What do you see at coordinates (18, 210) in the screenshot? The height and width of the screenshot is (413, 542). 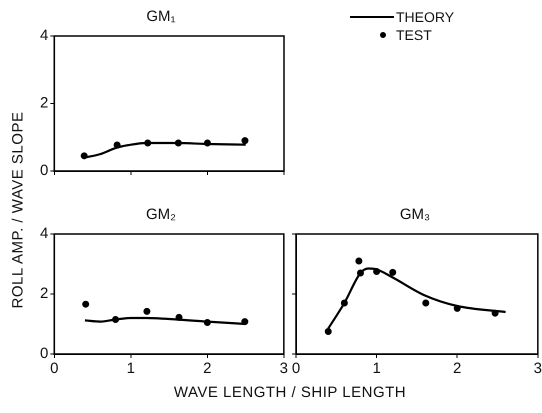 I see `y-axis-title: ROLL AMP. / WAVE SLOPE` at bounding box center [18, 210].